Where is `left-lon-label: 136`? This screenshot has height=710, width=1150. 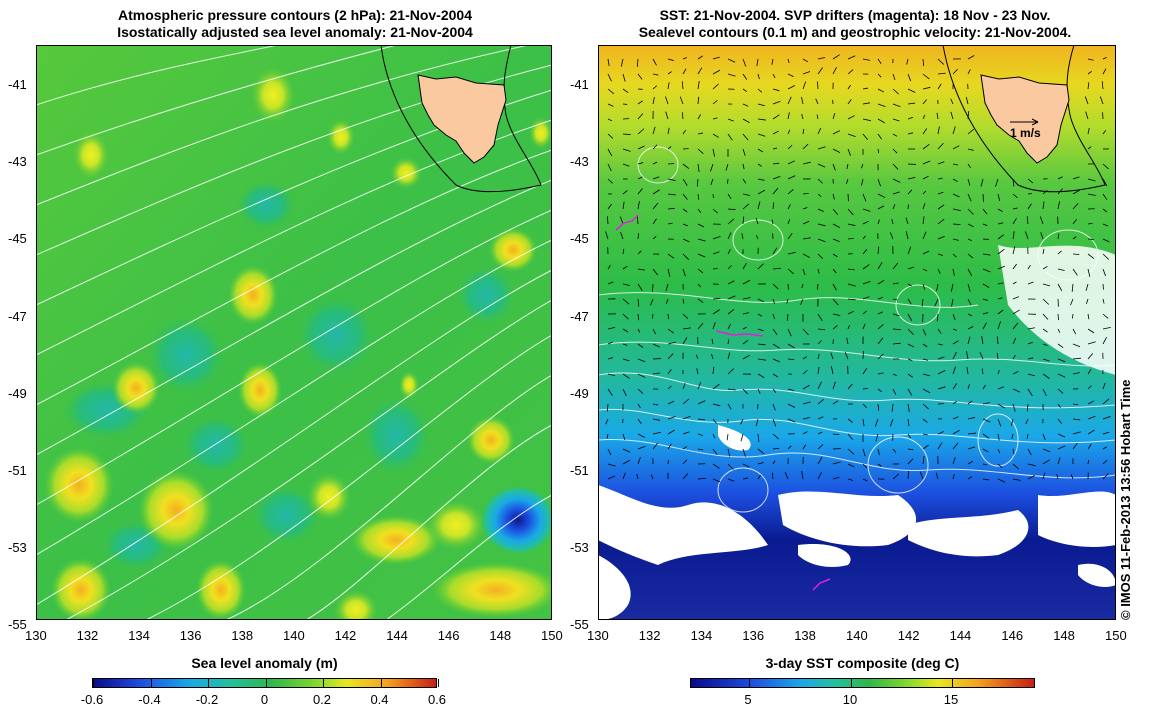
left-lon-label: 136 is located at coordinates (190, 635).